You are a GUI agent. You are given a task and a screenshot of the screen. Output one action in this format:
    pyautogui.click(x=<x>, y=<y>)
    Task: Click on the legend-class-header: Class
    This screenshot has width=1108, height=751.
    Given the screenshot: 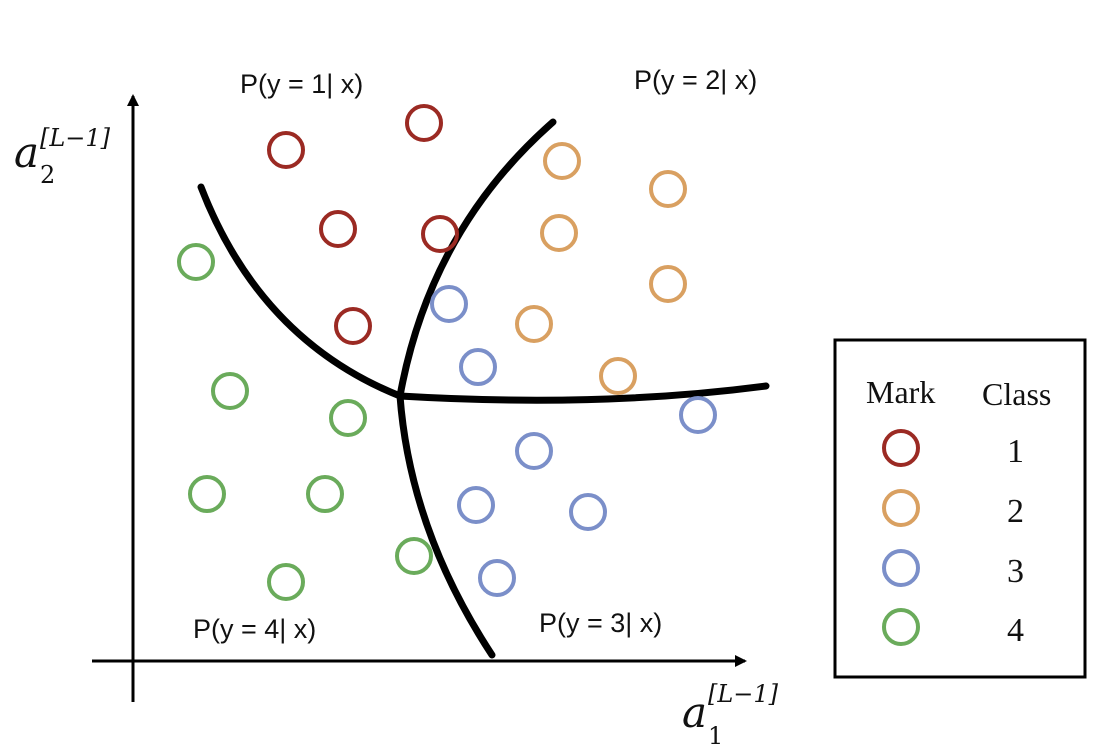 What is the action you would take?
    pyautogui.click(x=1016, y=394)
    